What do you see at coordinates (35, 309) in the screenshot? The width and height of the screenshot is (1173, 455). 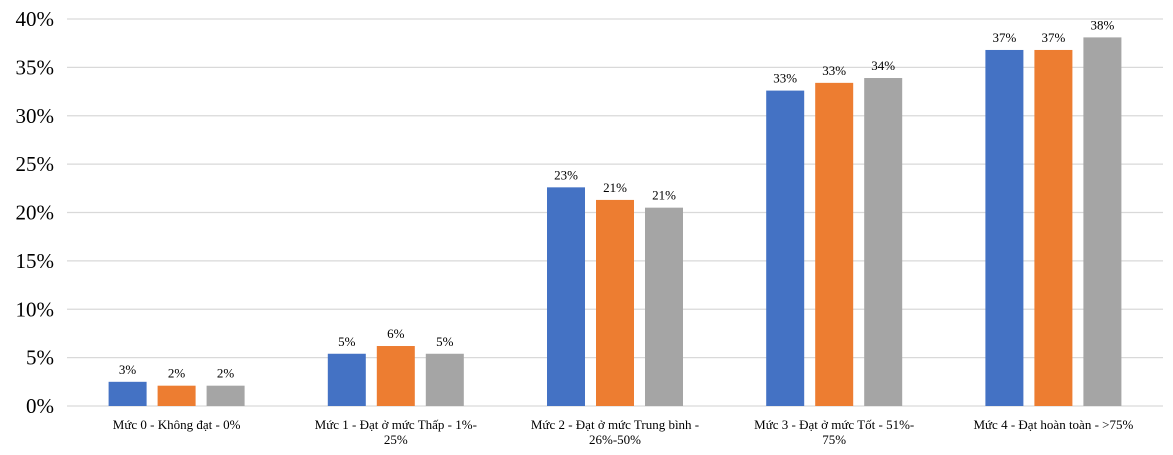 I see `y-tick-label: 10%` at bounding box center [35, 309].